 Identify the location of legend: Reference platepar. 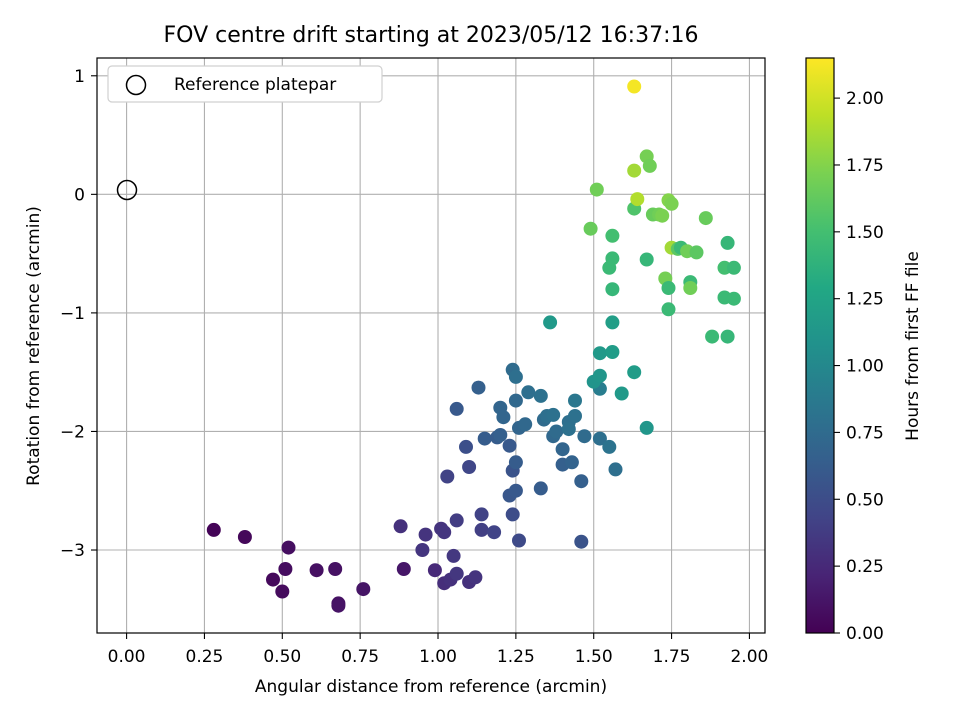
(245, 84).